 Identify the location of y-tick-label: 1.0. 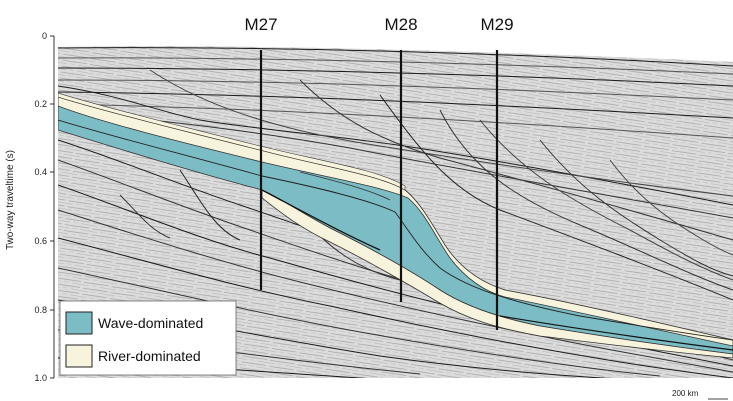
(40, 378).